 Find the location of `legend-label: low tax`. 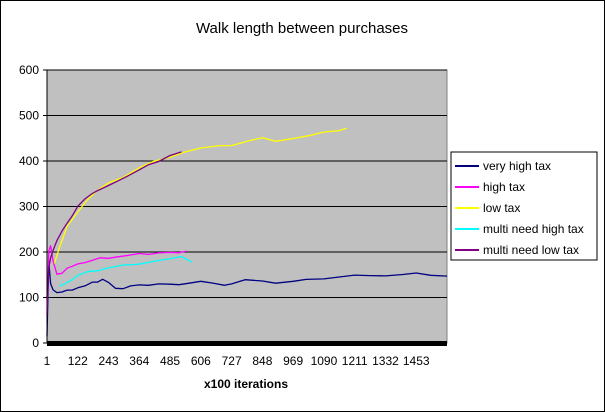

legend-label: low tax is located at coordinates (501, 208).